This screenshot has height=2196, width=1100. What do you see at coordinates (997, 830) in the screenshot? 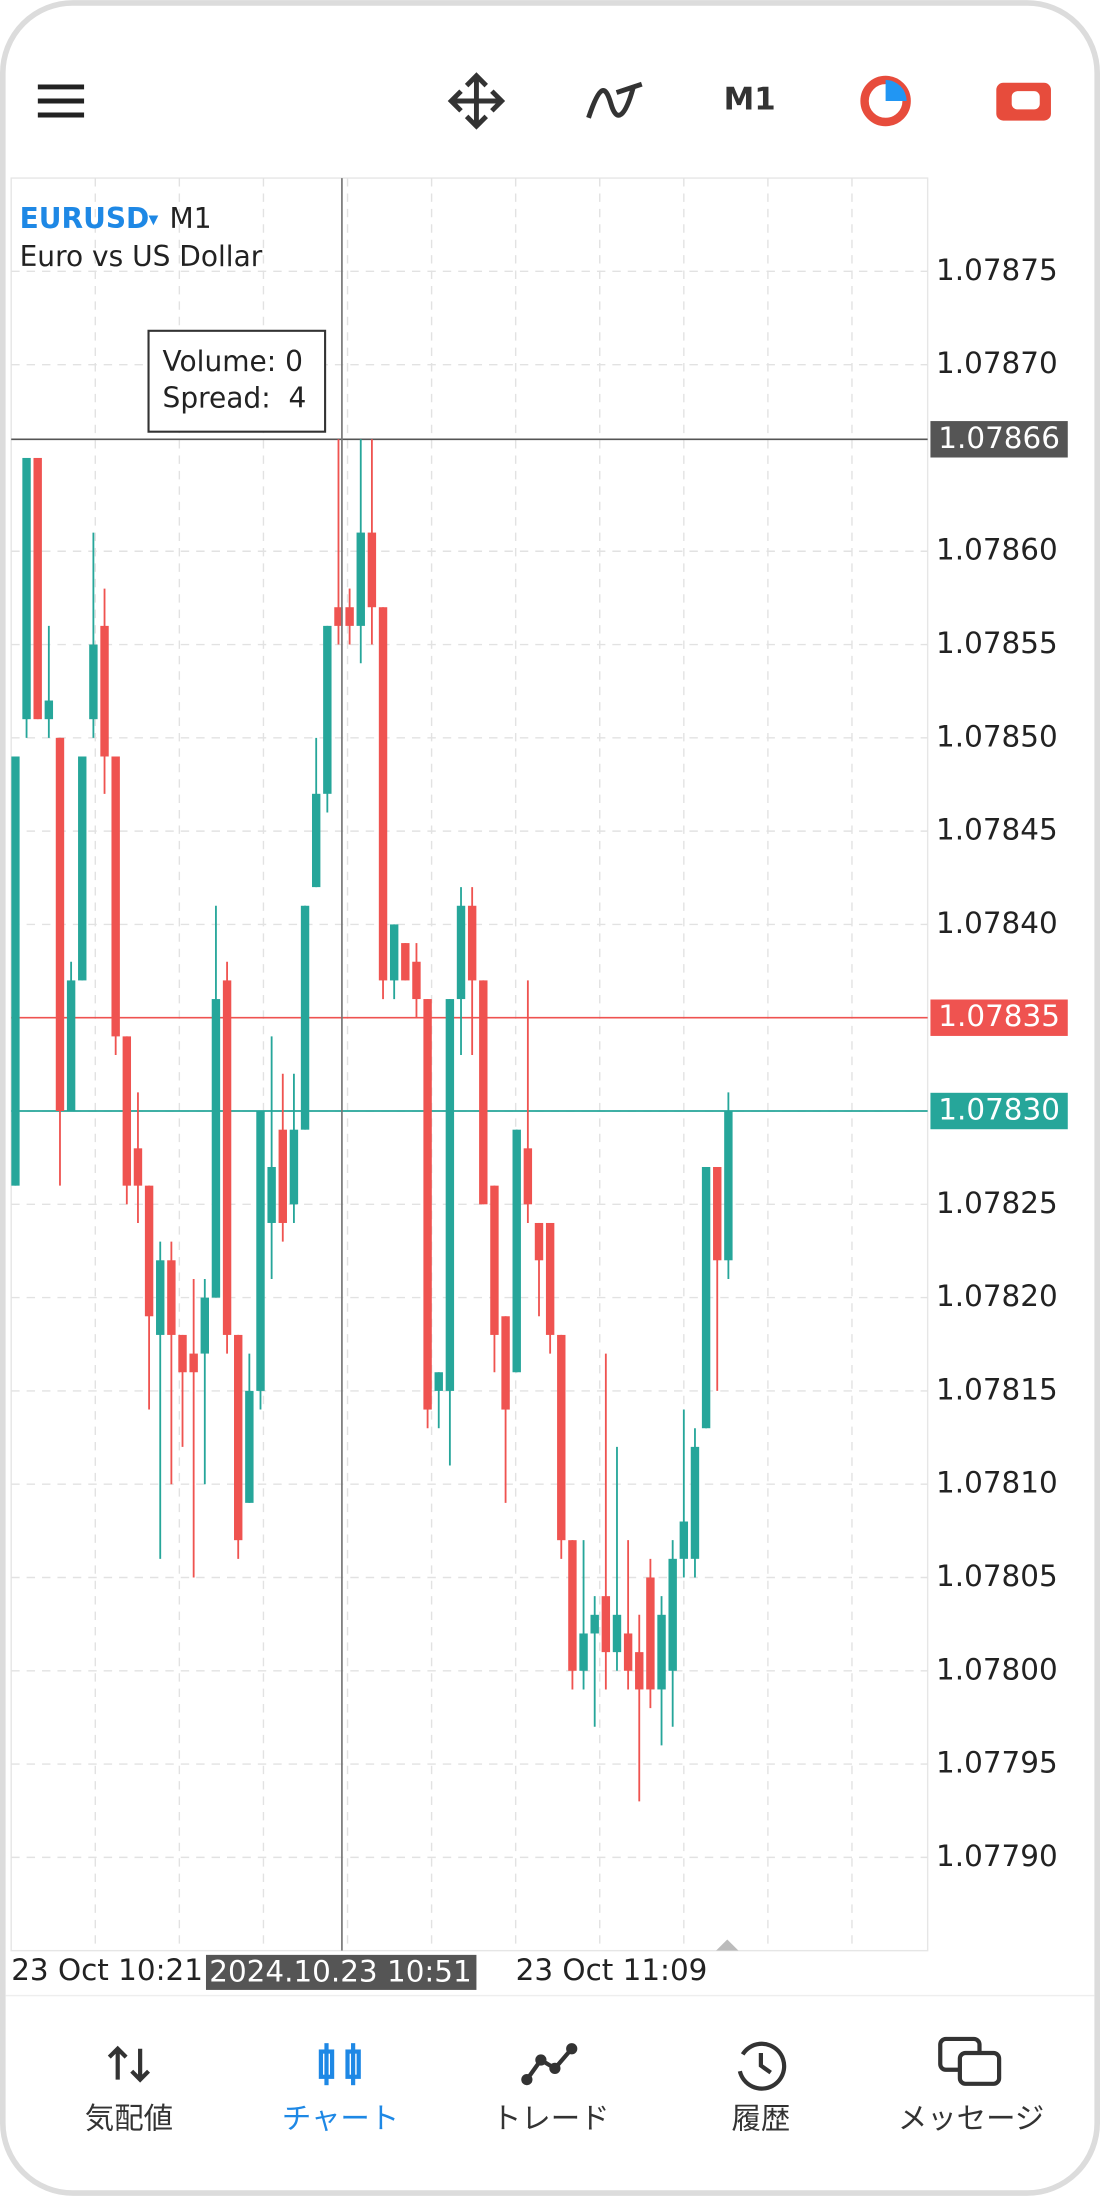
I see `y-tick-label: 1.07845` at bounding box center [997, 830].